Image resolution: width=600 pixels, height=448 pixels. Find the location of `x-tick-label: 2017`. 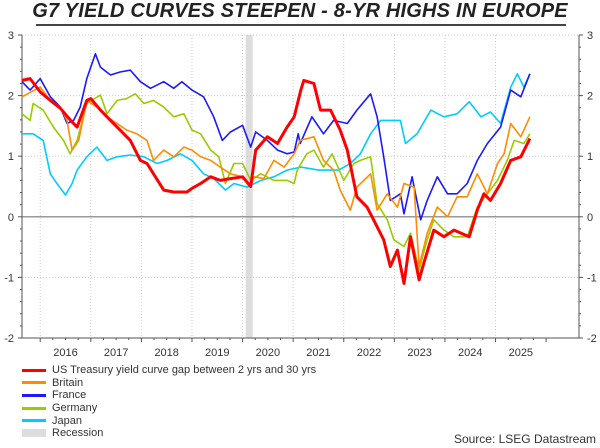

x-tick-label: 2017 is located at coordinates (116, 353).